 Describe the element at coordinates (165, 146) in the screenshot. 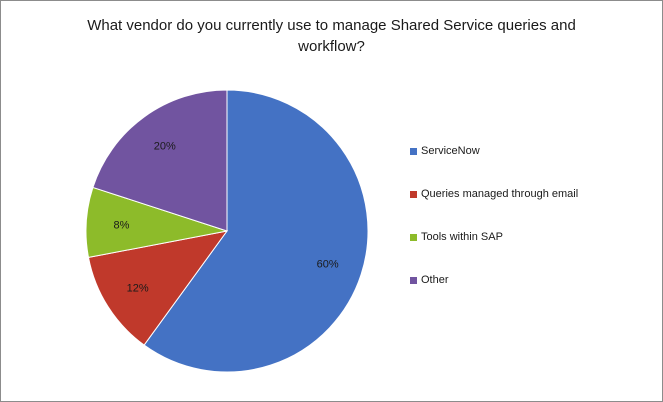

I see `data-label-other: 20%` at that location.